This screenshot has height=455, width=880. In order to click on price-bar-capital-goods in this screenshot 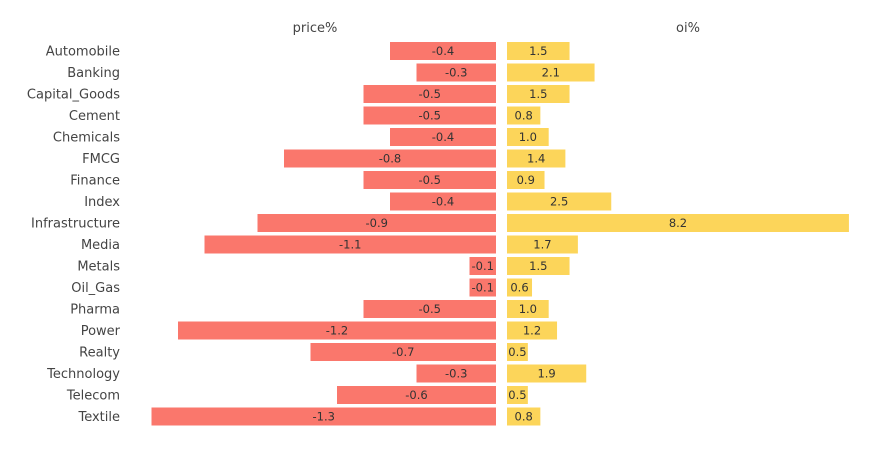, I will do `click(429, 94)`.